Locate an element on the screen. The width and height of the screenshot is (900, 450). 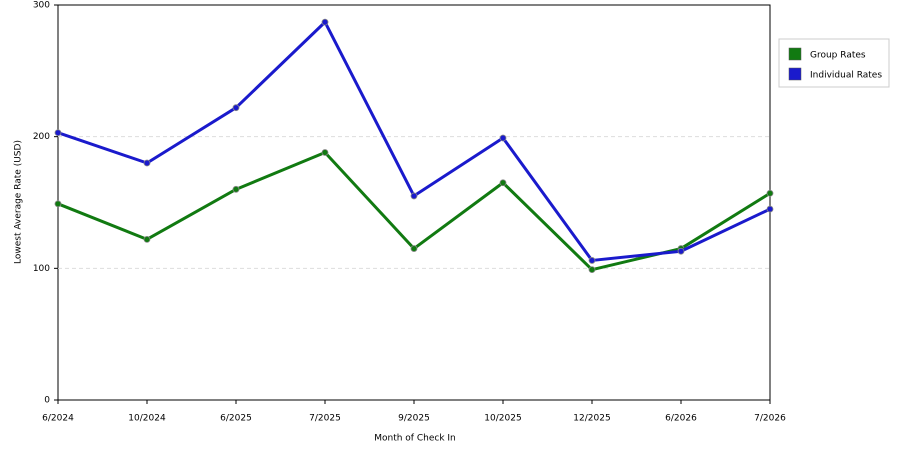
y-tick-label: 200 is located at coordinates (41, 137).